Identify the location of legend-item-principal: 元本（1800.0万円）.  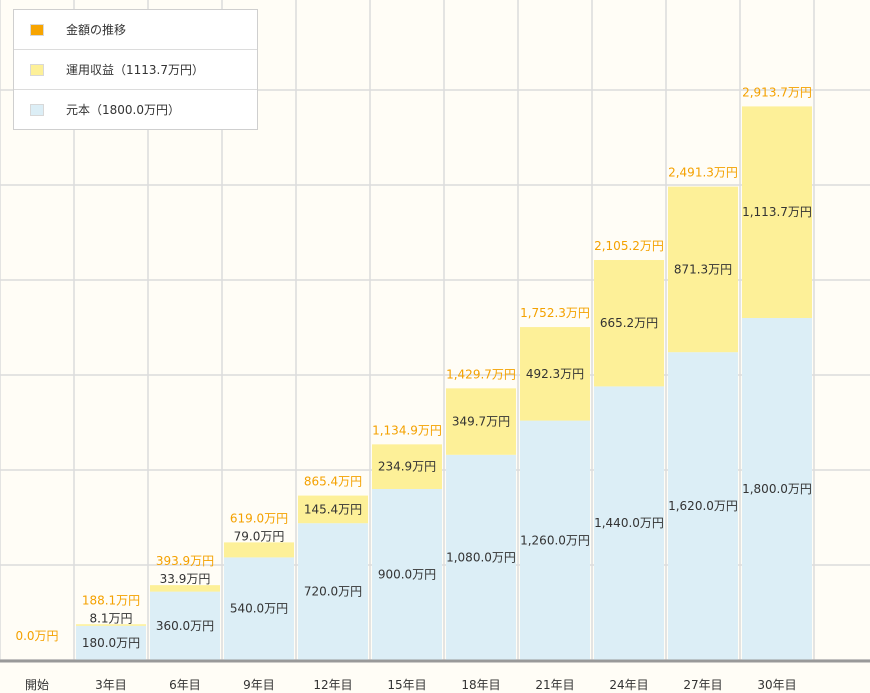
(135, 109).